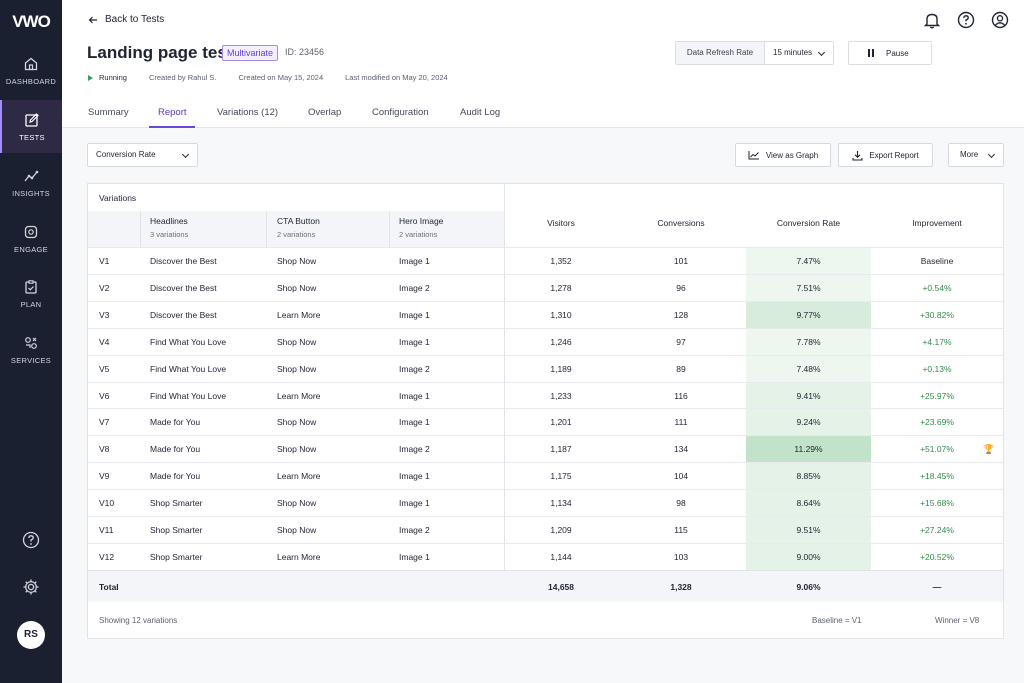 This screenshot has height=683, width=1024. I want to click on header-visitors: Visitors, so click(561, 223).